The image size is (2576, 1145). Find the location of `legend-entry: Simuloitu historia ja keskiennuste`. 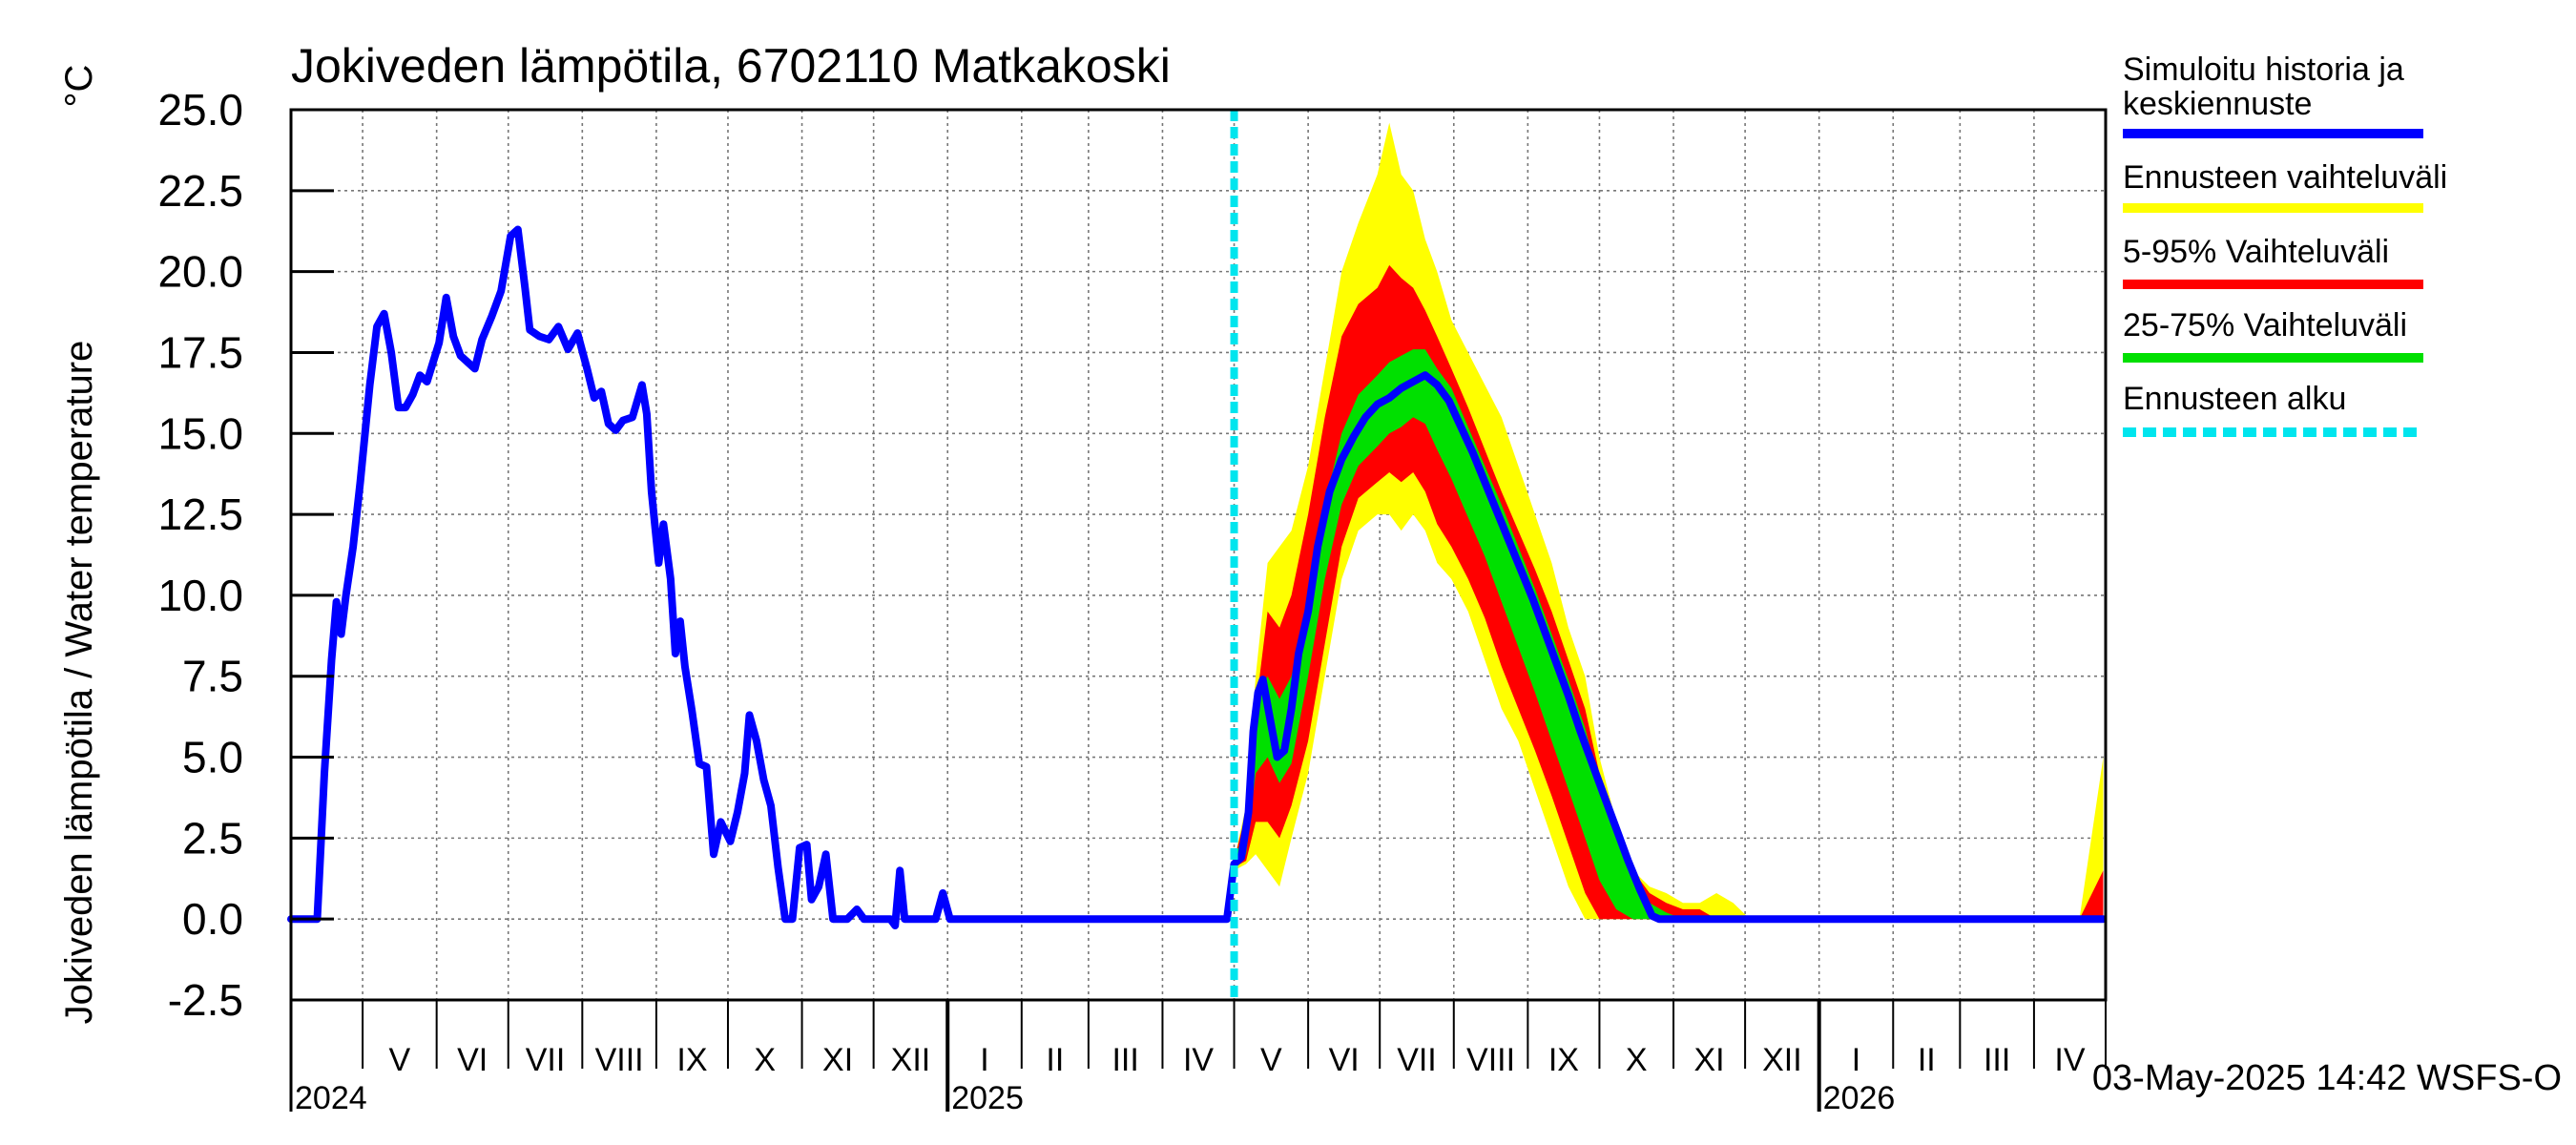

legend-entry: Simuloitu historia ja keskiennuste is located at coordinates (2273, 95).